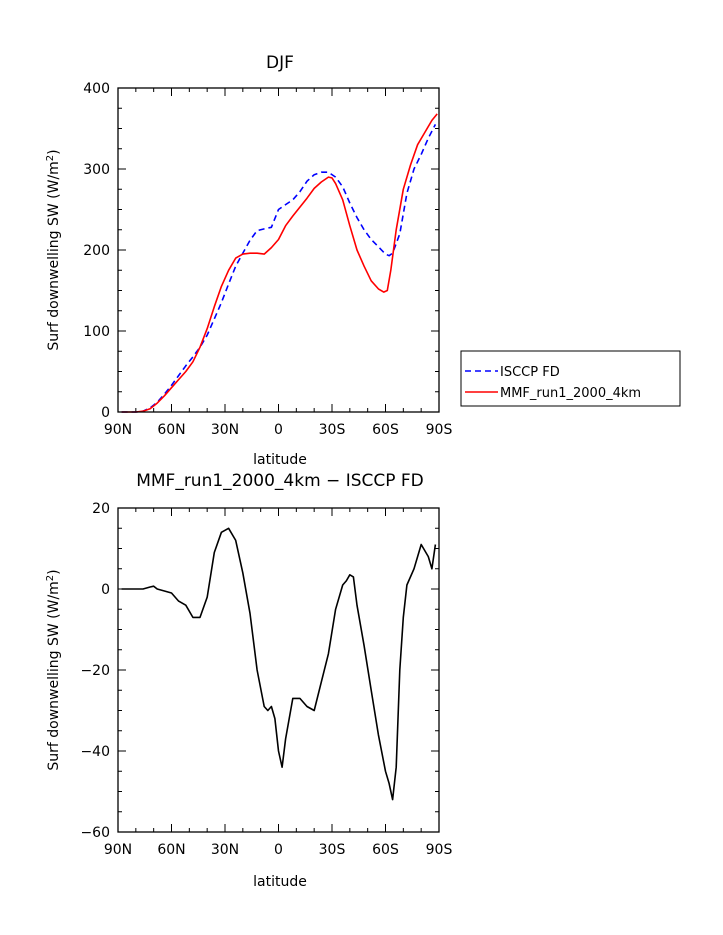 This screenshot has height=935, width=723. I want to click on top-y-tick-label: 200, so click(96, 251).